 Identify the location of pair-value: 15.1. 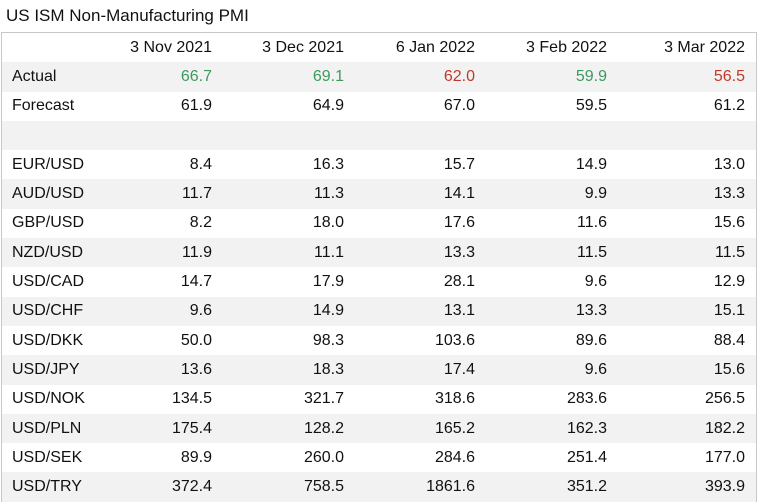
(687, 311).